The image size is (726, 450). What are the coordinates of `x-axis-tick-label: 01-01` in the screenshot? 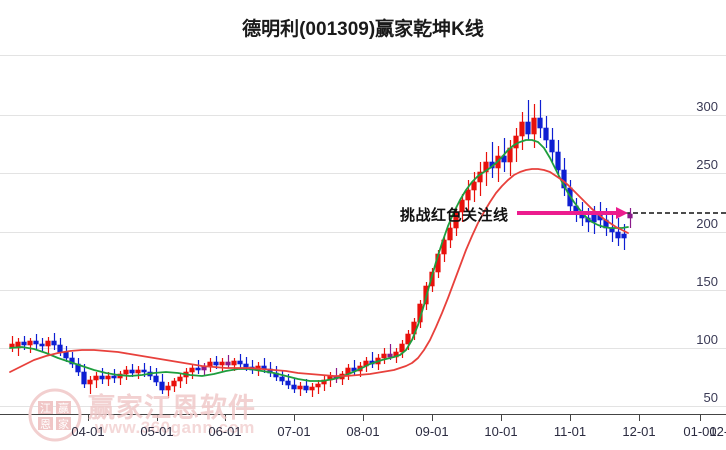 It's located at (700, 431).